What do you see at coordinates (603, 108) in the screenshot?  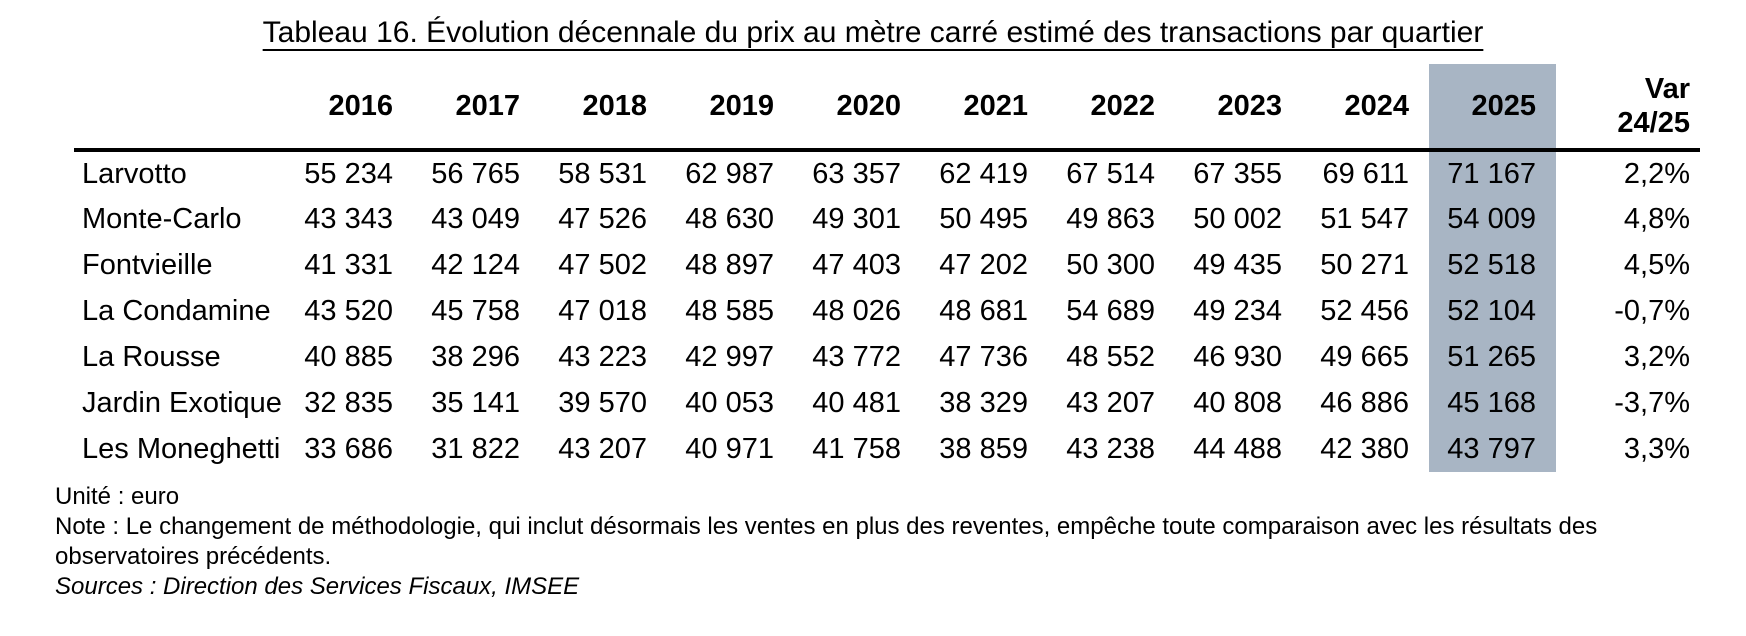 I see `year-header-2018: 2018` at bounding box center [603, 108].